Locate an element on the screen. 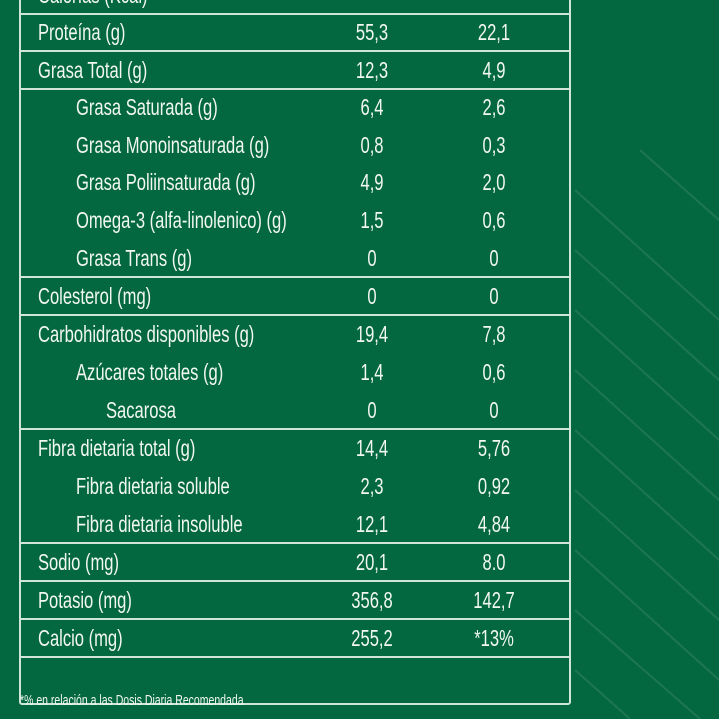  nutrient-label: Omega-3 (alfa-linolenico) (g) is located at coordinates (181, 220).